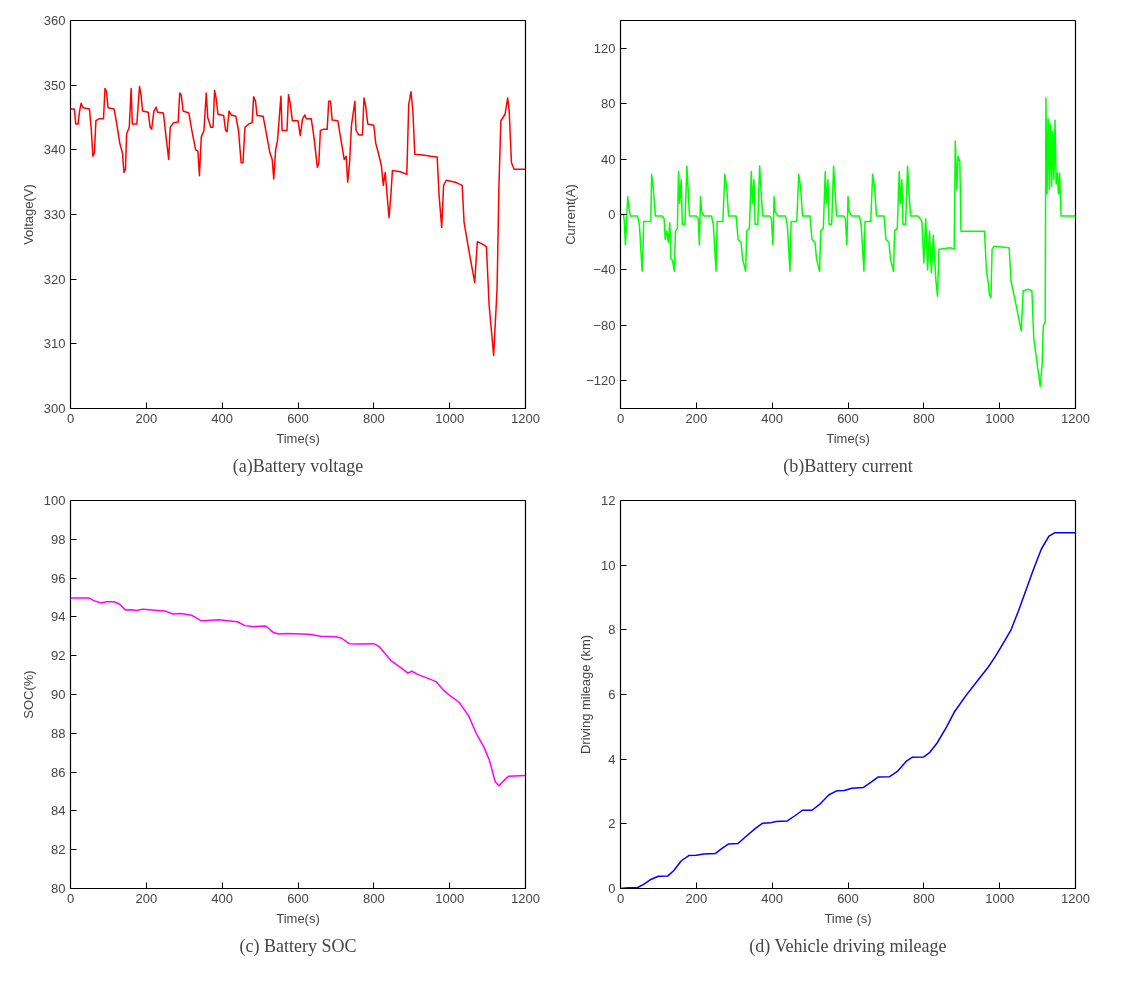 The height and width of the screenshot is (994, 1132). Describe the element at coordinates (28, 214) in the screenshot. I see `y-axis-title: Voltage(V)` at that location.